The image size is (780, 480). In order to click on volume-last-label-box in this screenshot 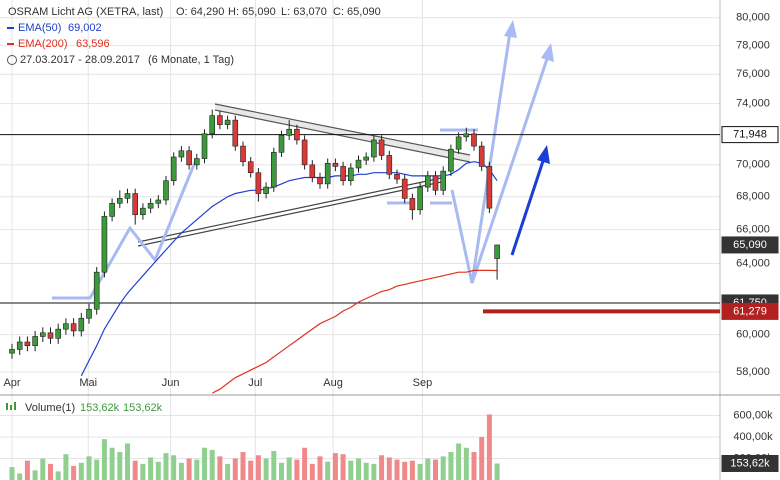, I will do `click(750, 463)`.